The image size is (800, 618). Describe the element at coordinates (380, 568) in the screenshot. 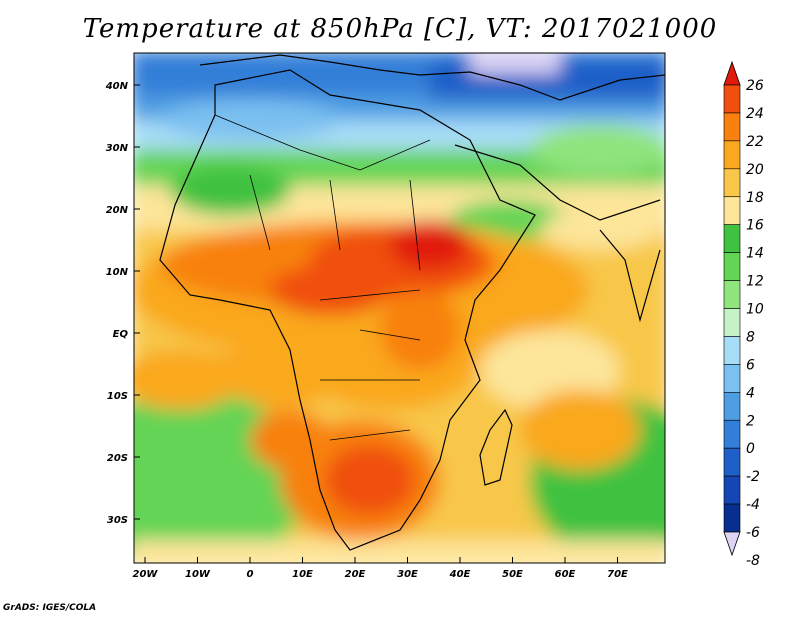

I see `longitude-ticks: 20W 10W 0 10E 20E 30E 40E 50E 60E 70E` at that location.